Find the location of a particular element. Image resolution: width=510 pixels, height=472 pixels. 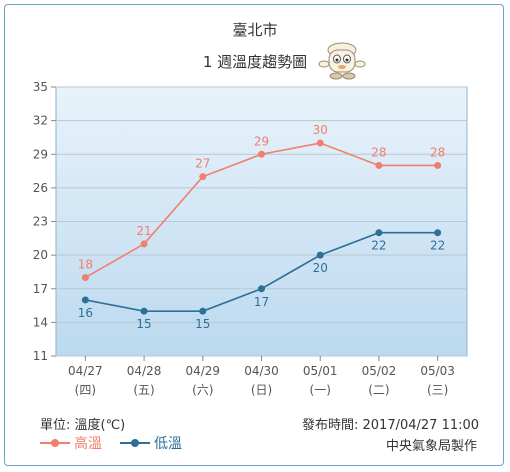

chart-title: 臺北市 is located at coordinates (255, 30).